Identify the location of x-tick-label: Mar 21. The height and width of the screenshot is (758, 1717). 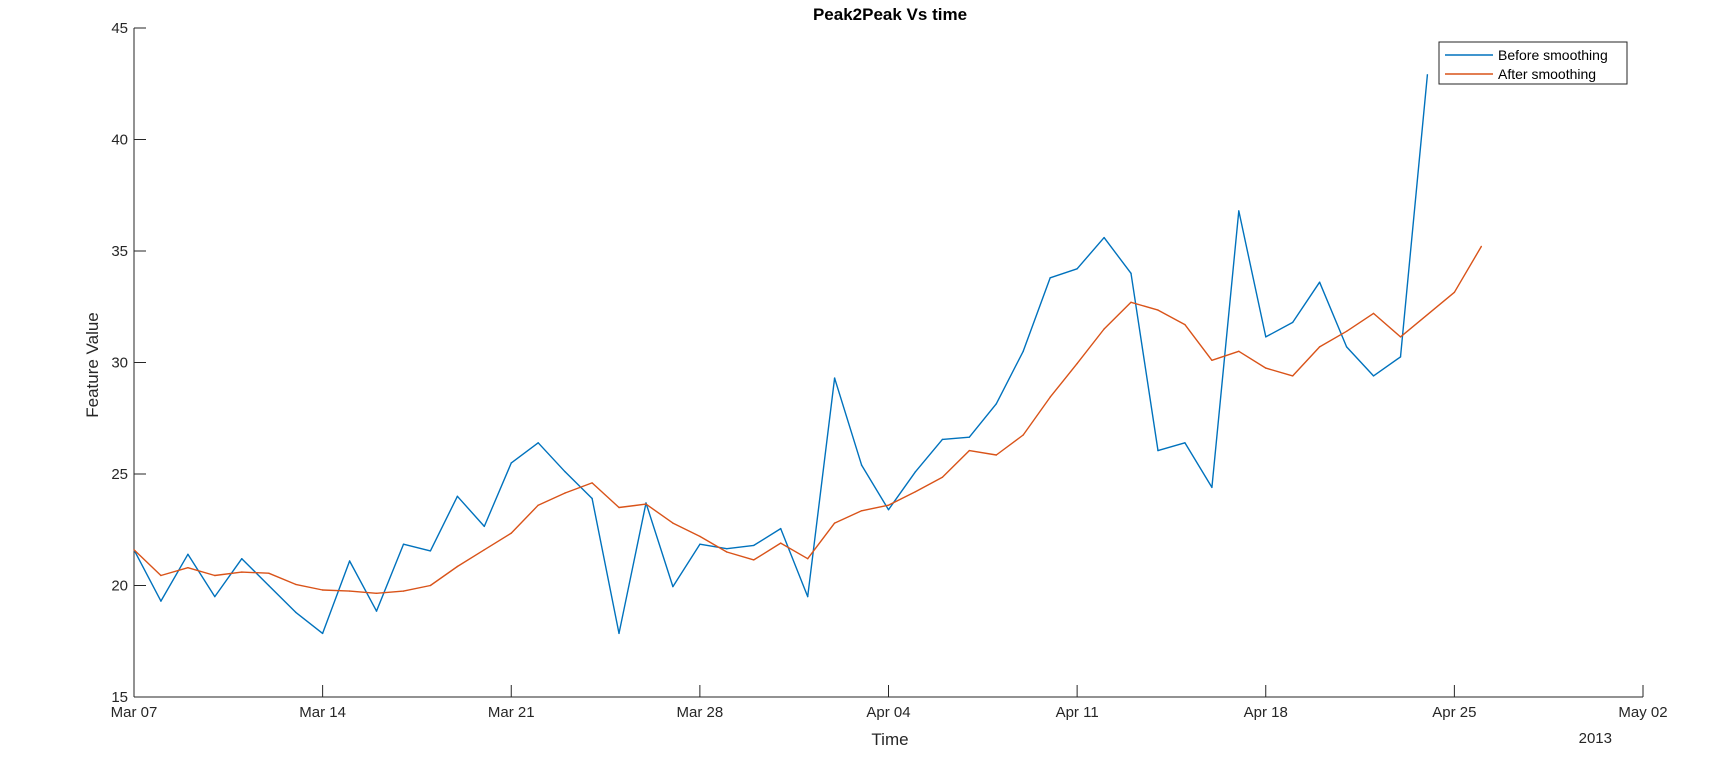
(511, 712).